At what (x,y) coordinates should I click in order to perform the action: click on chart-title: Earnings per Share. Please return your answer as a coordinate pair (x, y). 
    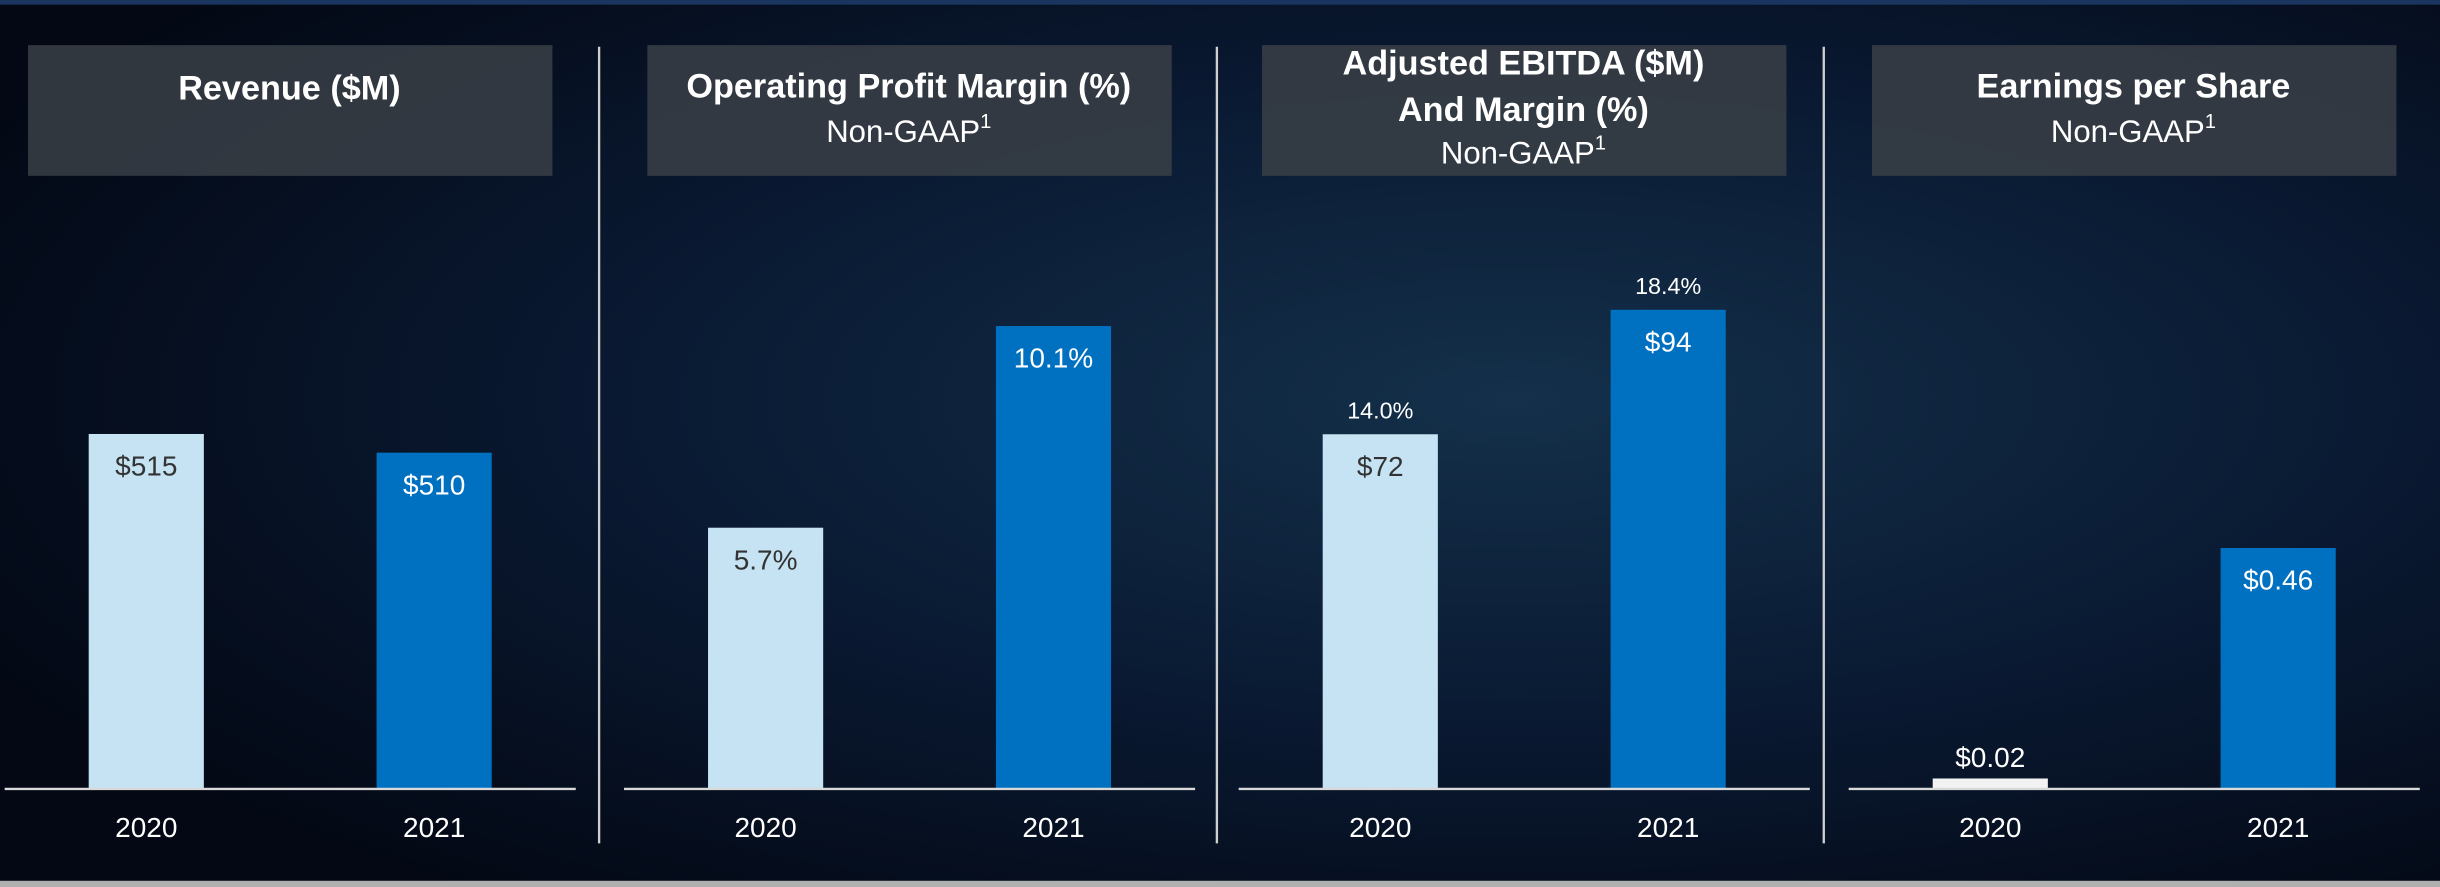
    Looking at the image, I should click on (2134, 87).